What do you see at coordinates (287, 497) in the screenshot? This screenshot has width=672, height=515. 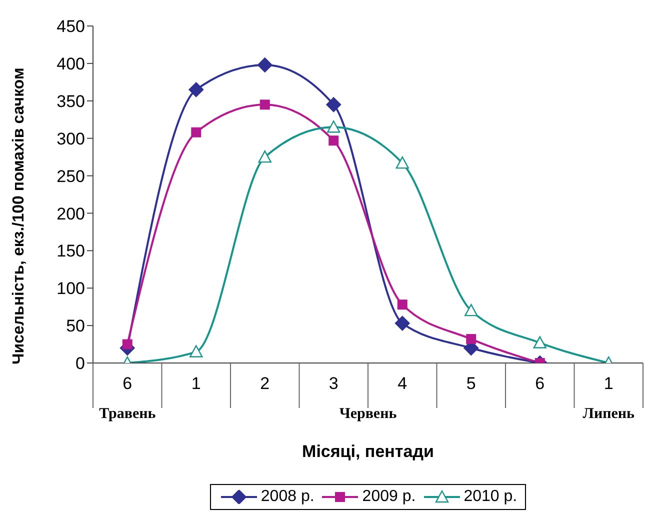 I see `legend-label: 2008 р.` at bounding box center [287, 497].